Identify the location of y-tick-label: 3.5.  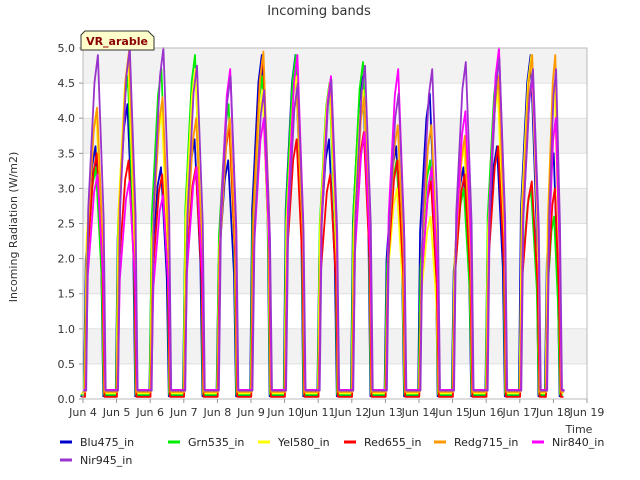
(67, 153).